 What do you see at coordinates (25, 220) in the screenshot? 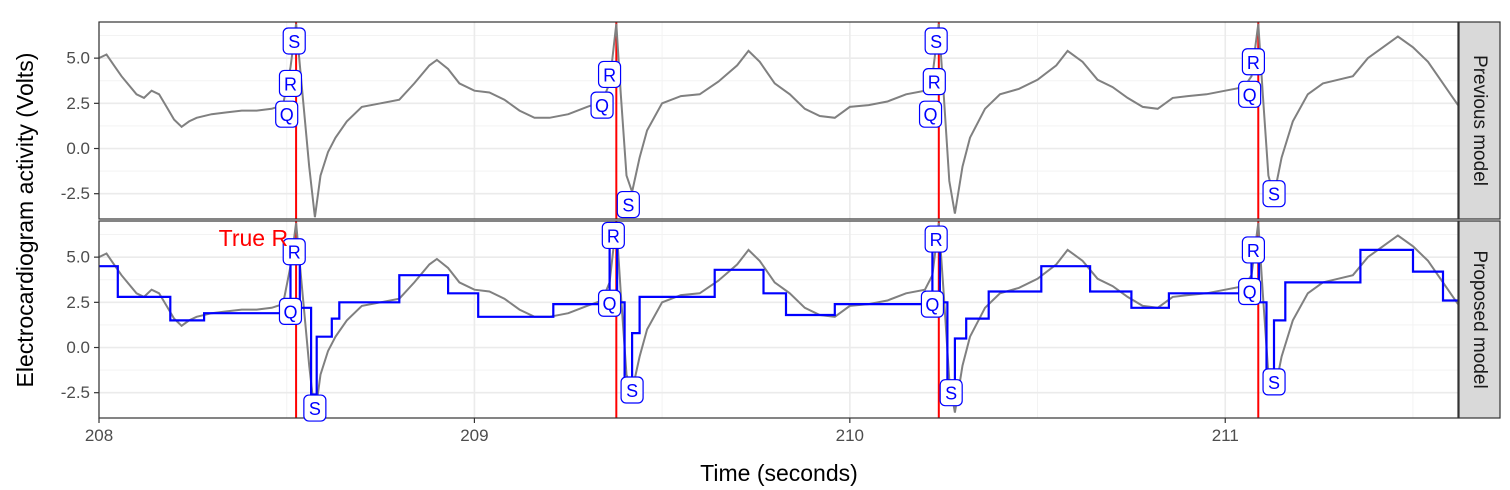
I see `y-axis-title: Electrocardiogram activity (Volts)` at bounding box center [25, 220].